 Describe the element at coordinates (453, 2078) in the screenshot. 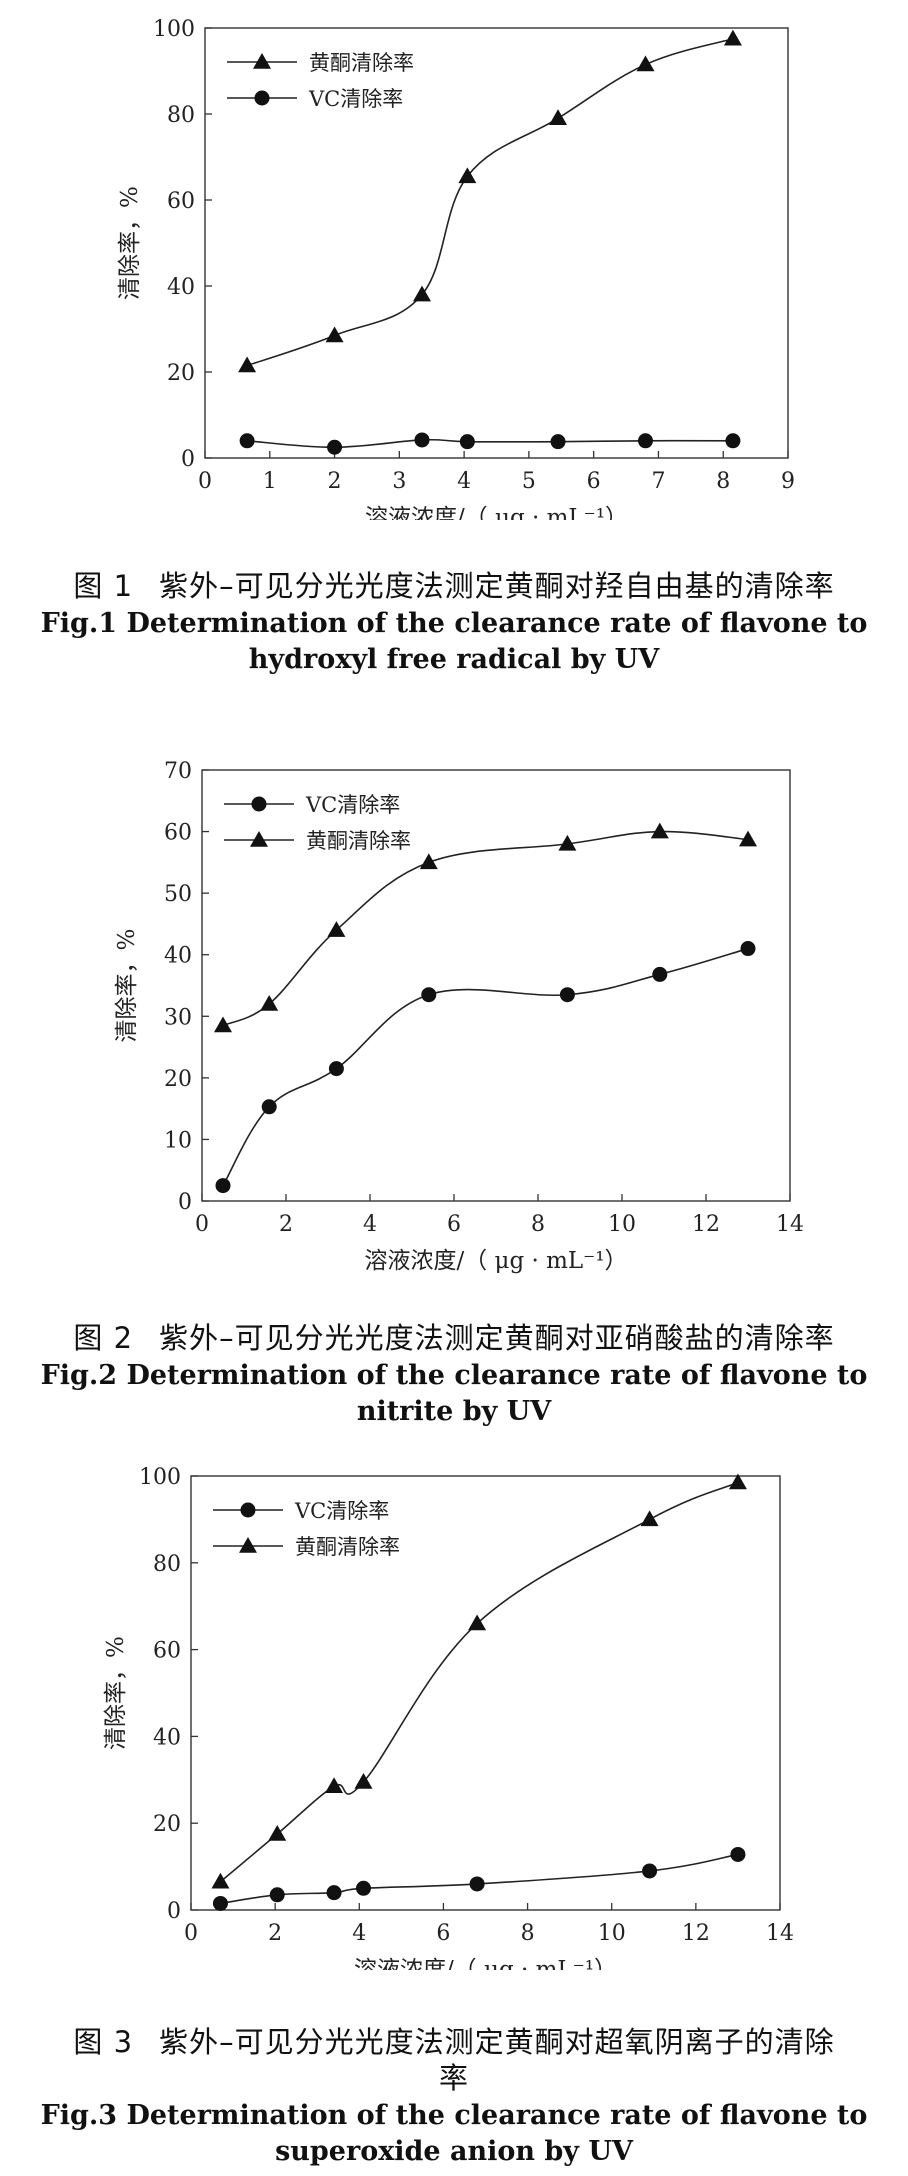

I see `figure-3-caption-zh-line2: 率` at that location.